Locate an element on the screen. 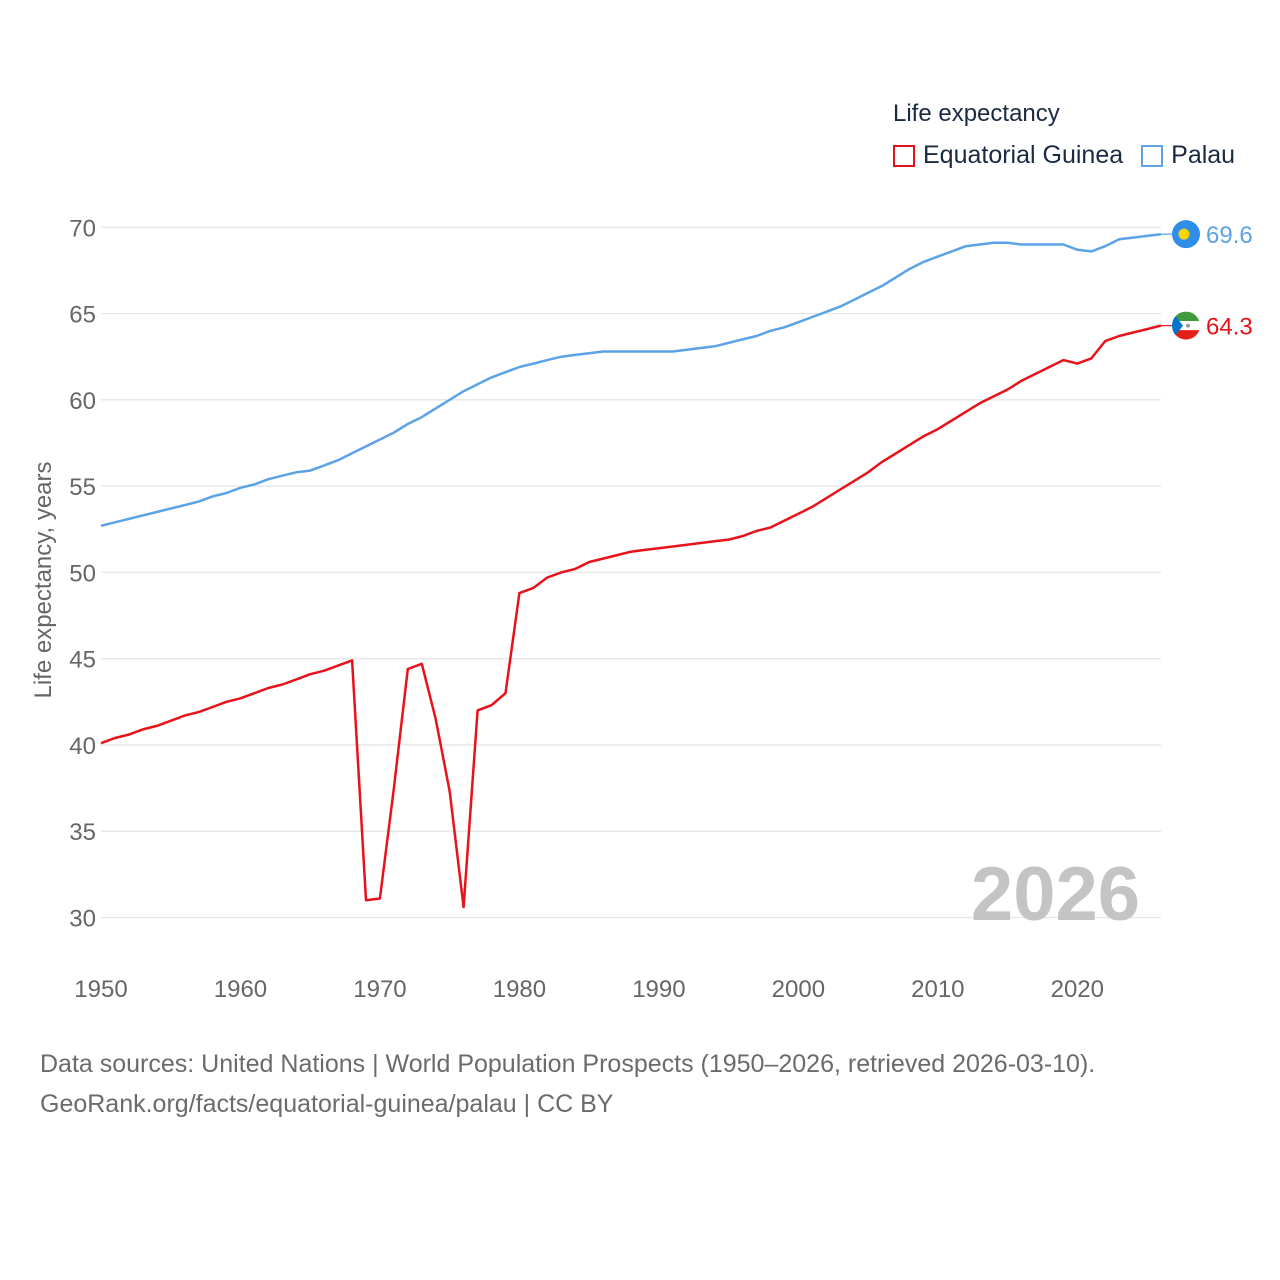 Image resolution: width=1280 pixels, height=1280 pixels. x-tick-1970: 1970 is located at coordinates (379, 989).